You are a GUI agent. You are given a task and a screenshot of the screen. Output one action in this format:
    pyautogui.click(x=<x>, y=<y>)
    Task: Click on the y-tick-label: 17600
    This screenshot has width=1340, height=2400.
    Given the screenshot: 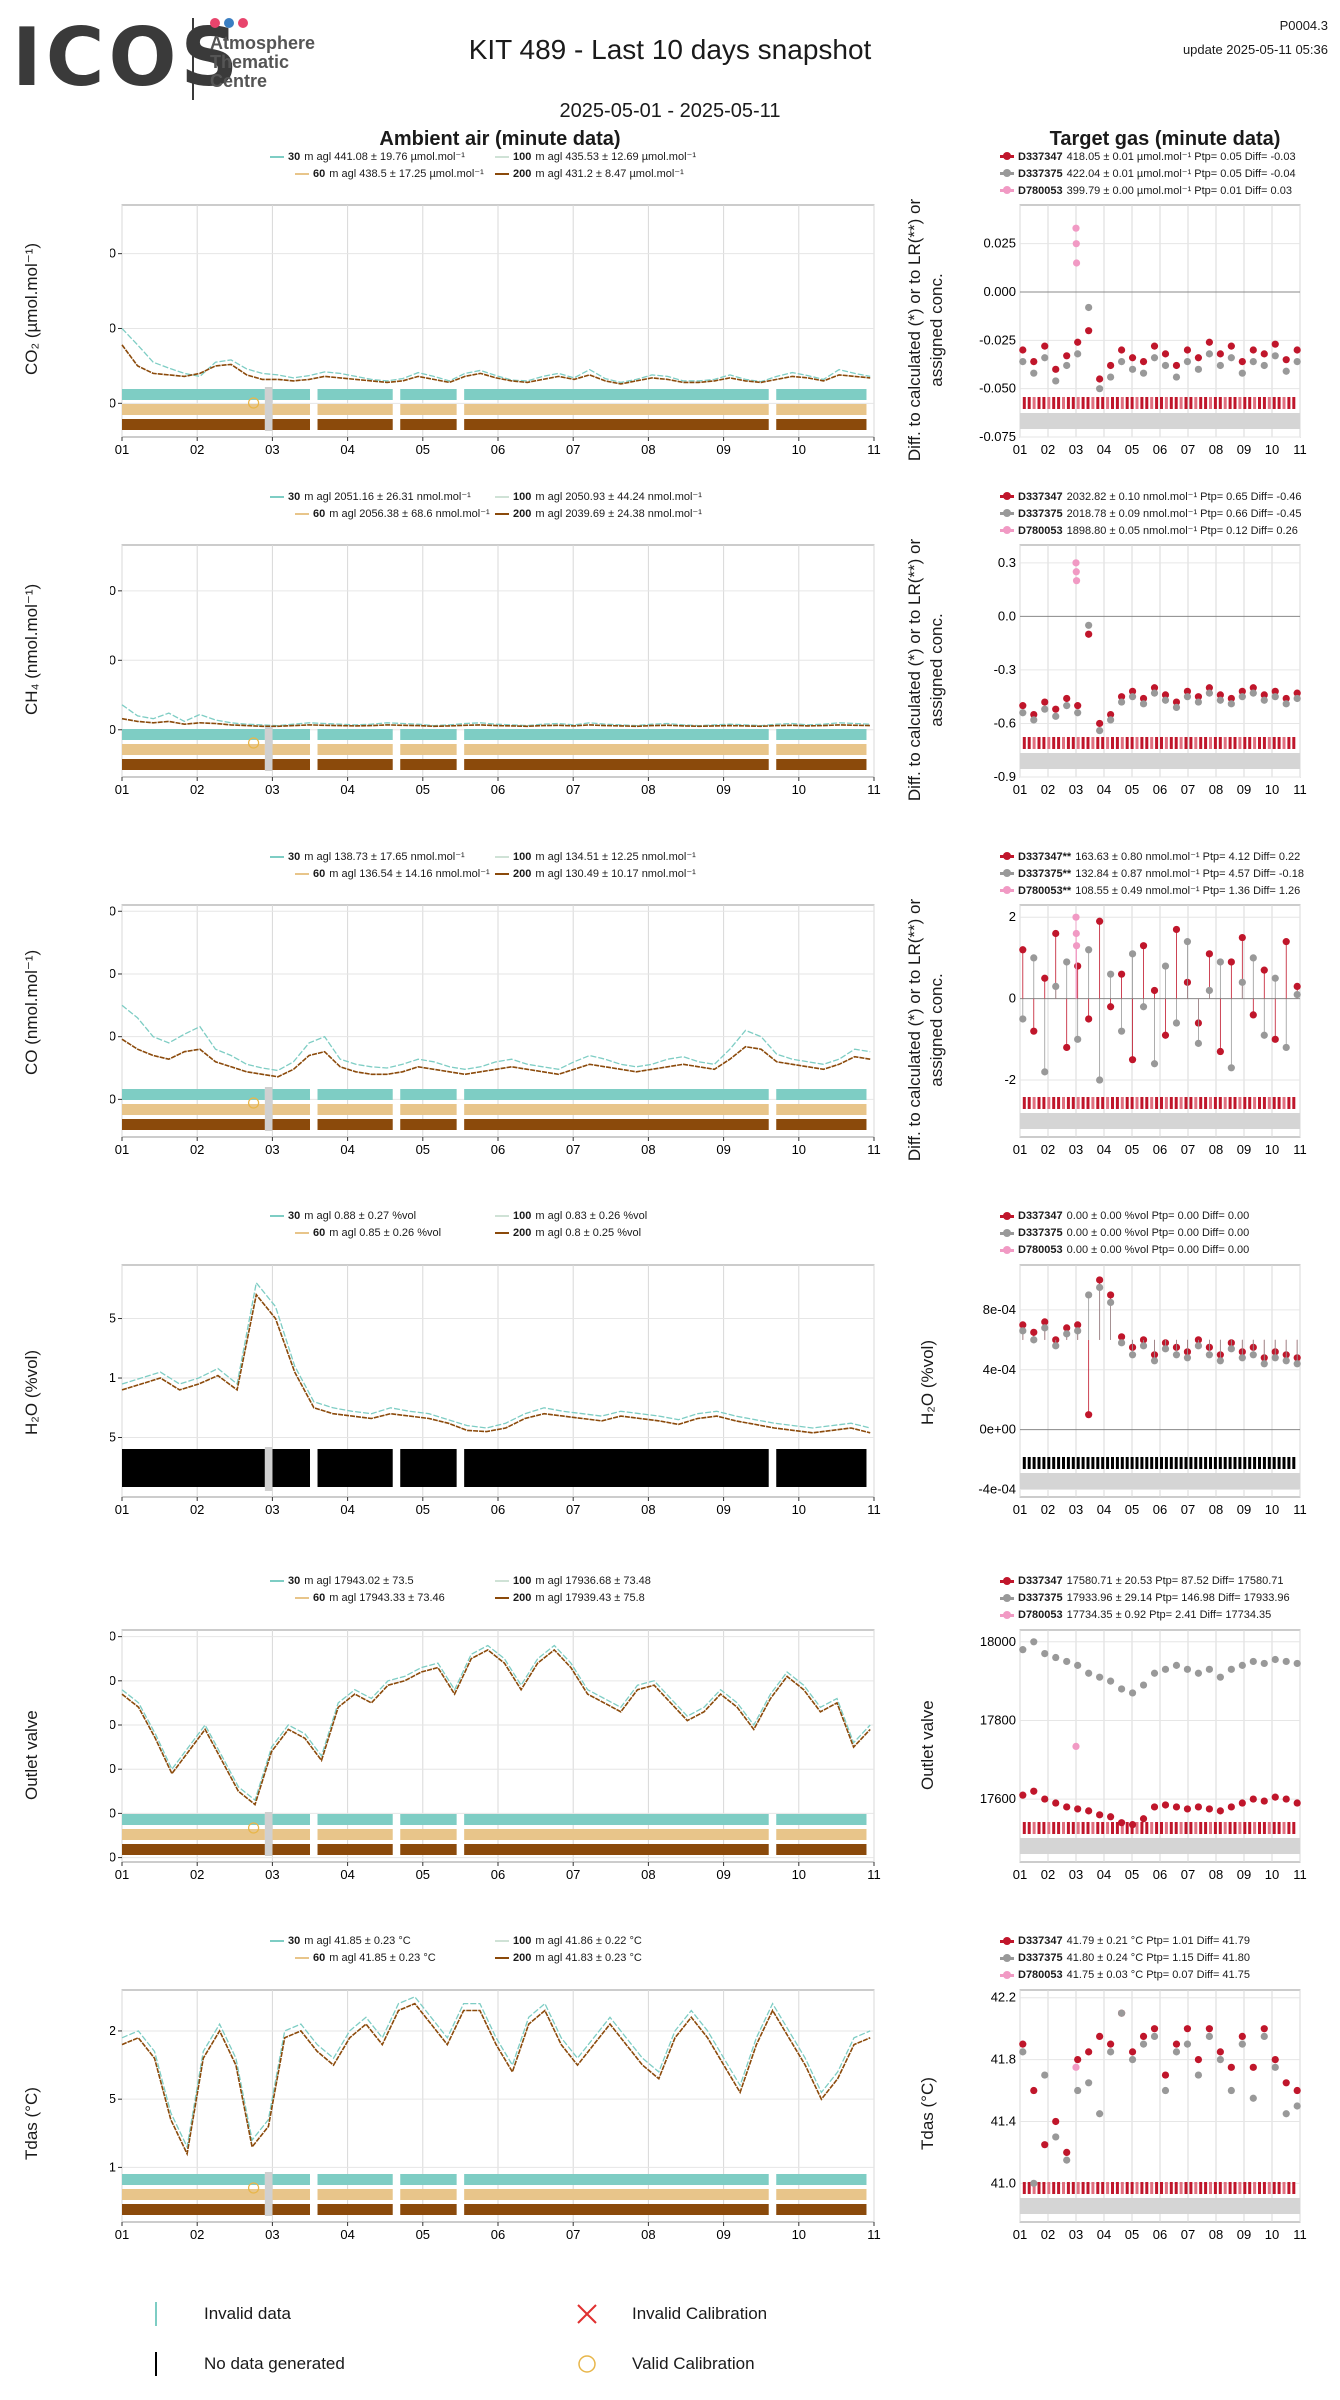 What is the action you would take?
    pyautogui.click(x=998, y=1798)
    